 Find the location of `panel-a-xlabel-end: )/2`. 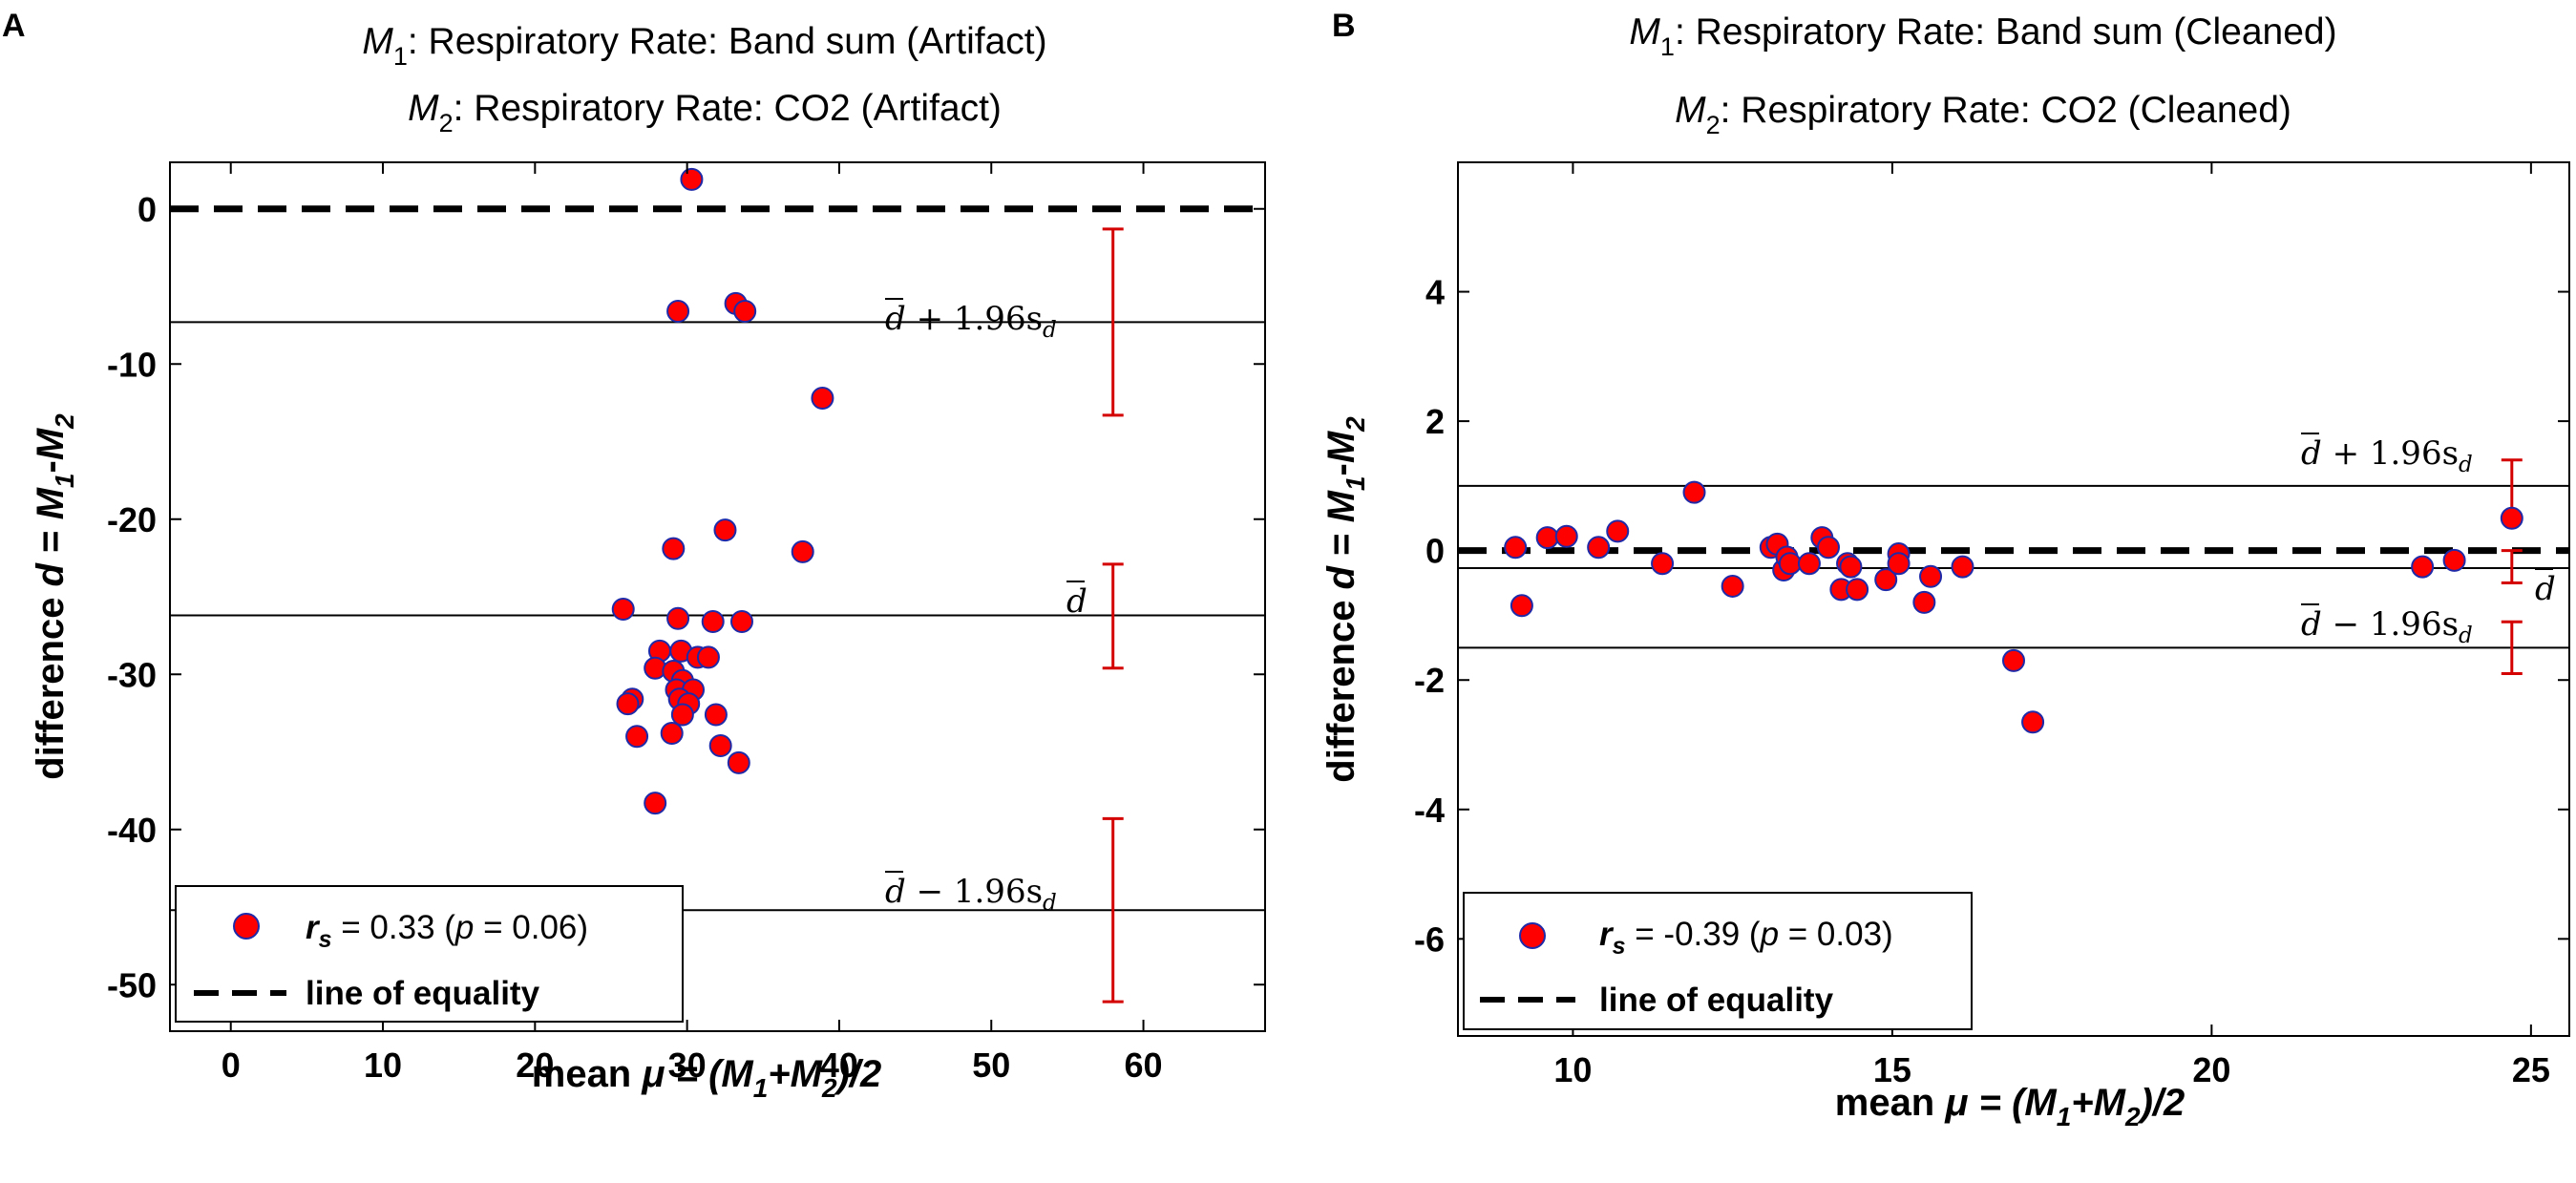

panel-a-xlabel-end: )/2 is located at coordinates (858, 1074).